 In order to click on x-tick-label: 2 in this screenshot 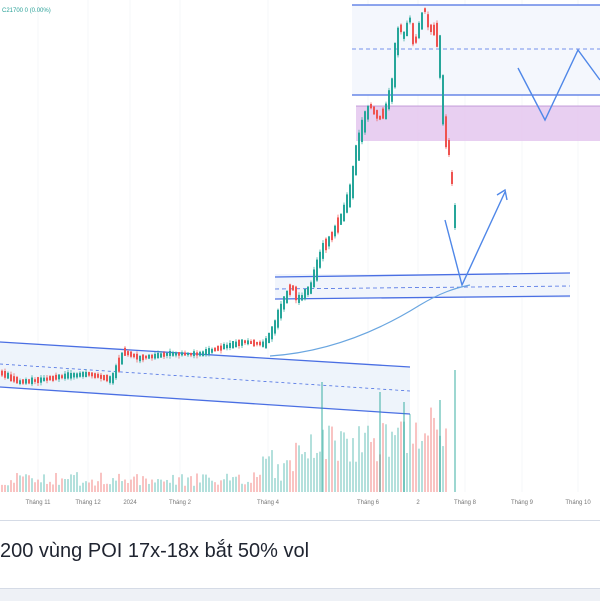, I will do `click(418, 503)`.